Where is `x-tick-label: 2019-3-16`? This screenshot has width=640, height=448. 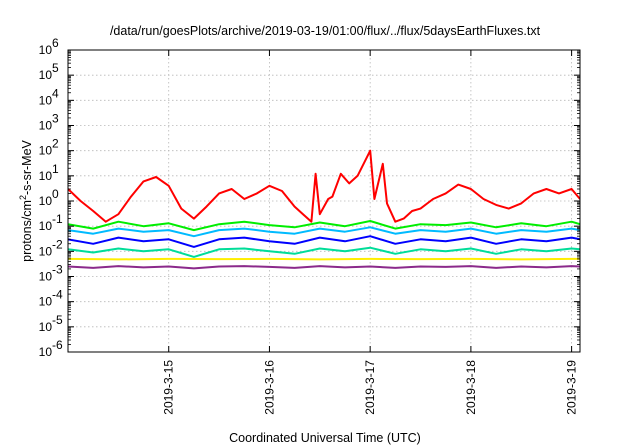 x-tick-label: 2019-3-16 is located at coordinates (269, 387).